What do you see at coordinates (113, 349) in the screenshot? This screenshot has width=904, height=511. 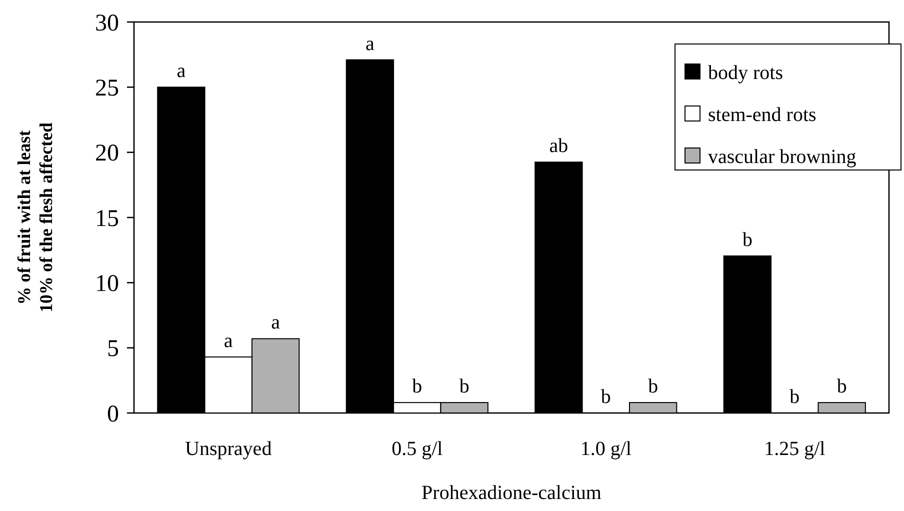 I see `y-tick-label: 5` at bounding box center [113, 349].